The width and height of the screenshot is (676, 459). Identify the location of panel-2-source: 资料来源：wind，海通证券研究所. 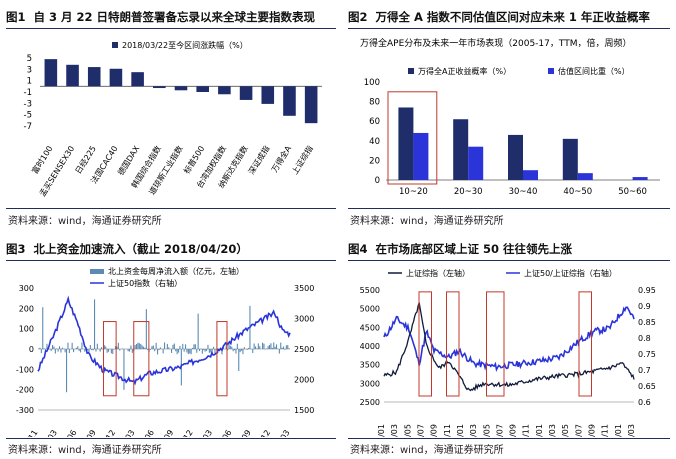
(427, 221).